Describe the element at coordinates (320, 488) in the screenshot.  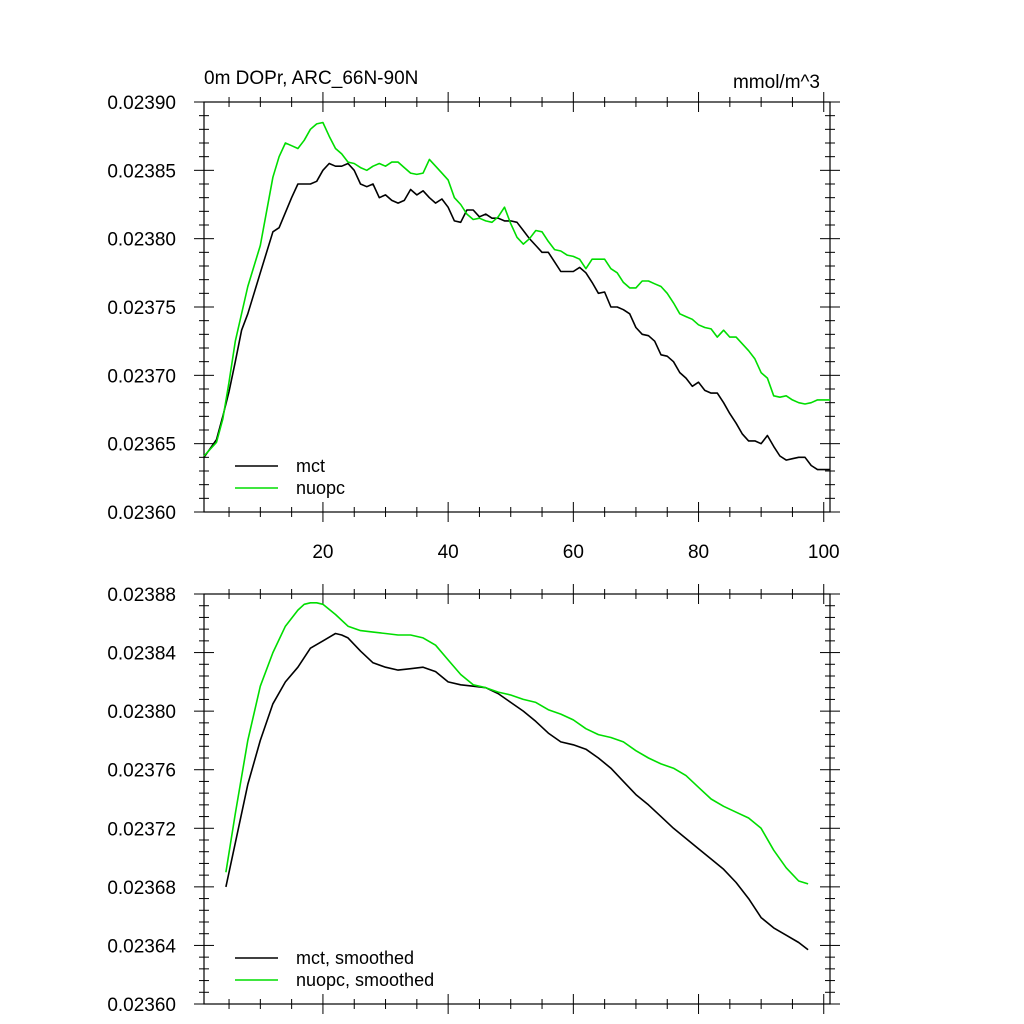
I see `legend-label: nuopc` at that location.